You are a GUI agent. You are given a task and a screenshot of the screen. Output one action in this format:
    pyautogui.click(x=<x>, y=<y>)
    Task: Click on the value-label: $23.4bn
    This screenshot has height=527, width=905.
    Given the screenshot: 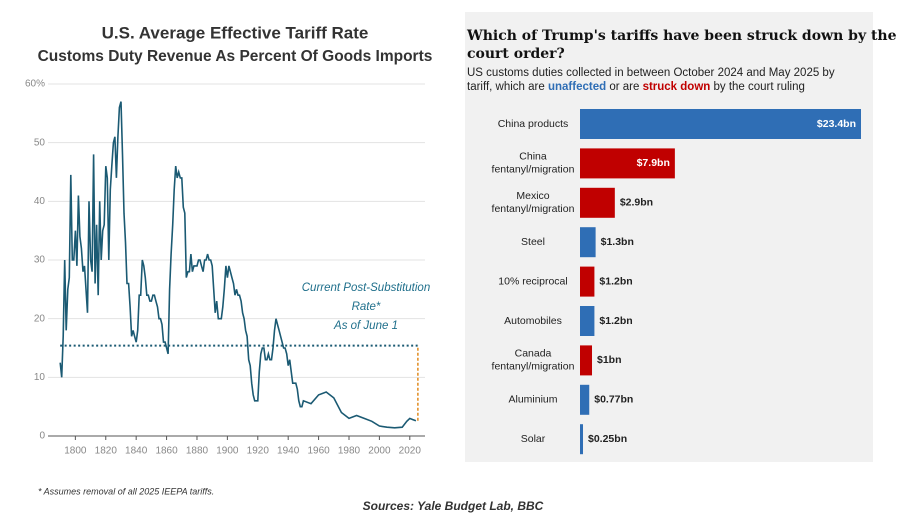 What is the action you would take?
    pyautogui.click(x=836, y=124)
    